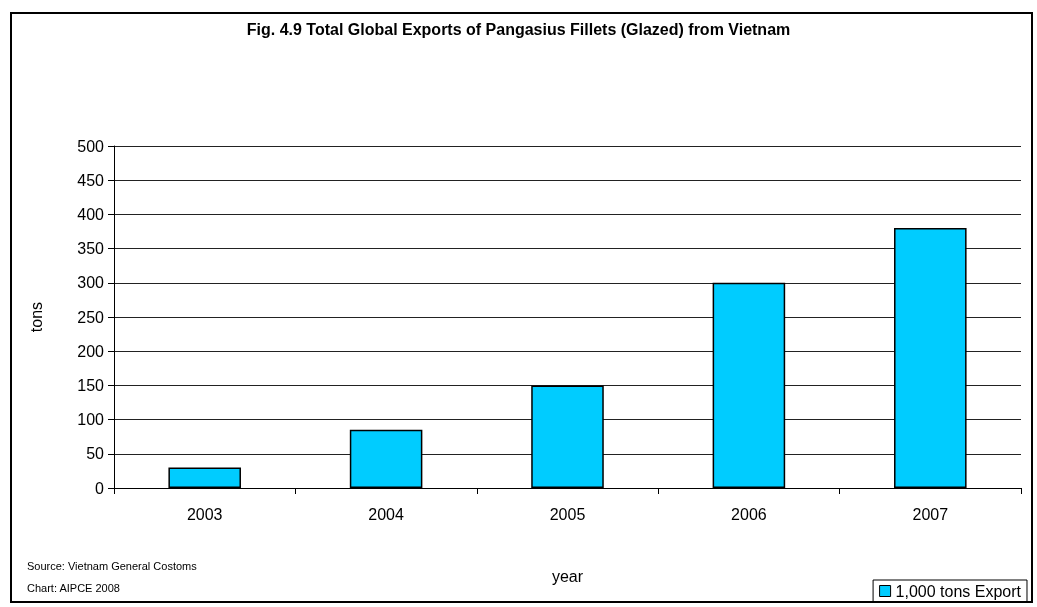 The height and width of the screenshot is (607, 1037). Describe the element at coordinates (73, 587) in the screenshot. I see `text: Chart: AIPCE 2008` at that location.